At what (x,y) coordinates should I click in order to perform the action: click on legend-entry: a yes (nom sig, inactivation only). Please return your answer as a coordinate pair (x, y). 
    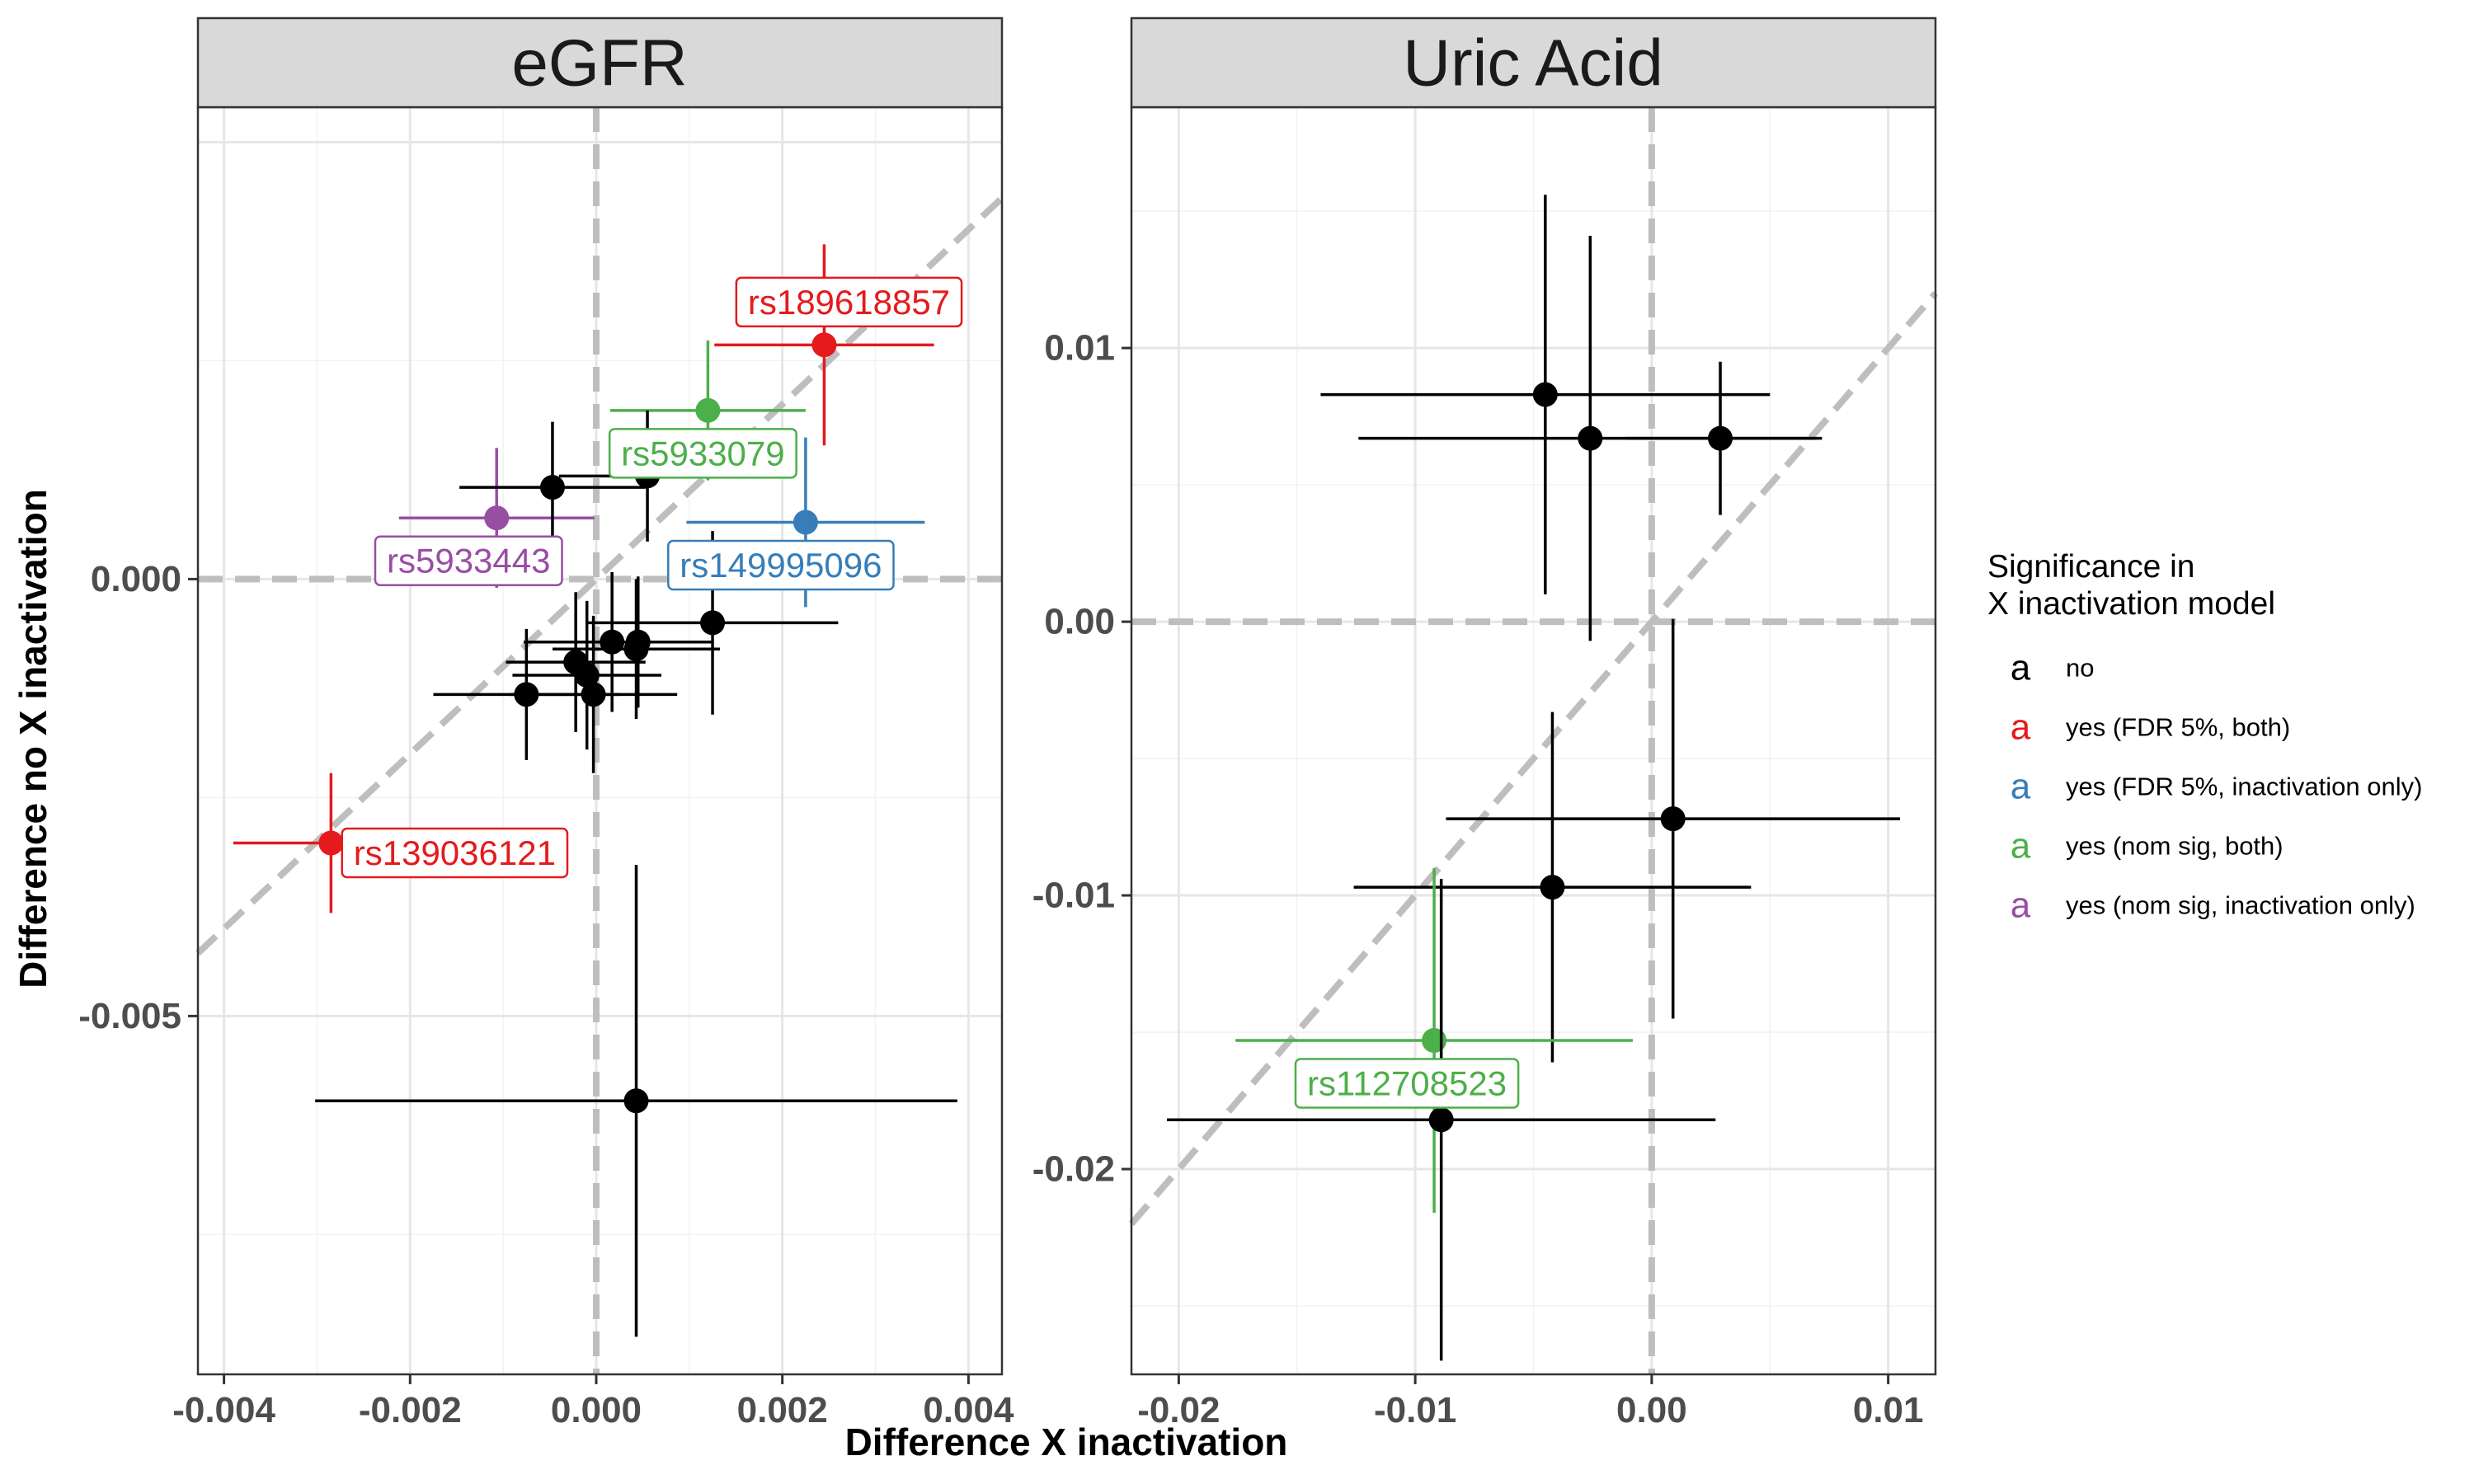
    Looking at the image, I should click on (2213, 905).